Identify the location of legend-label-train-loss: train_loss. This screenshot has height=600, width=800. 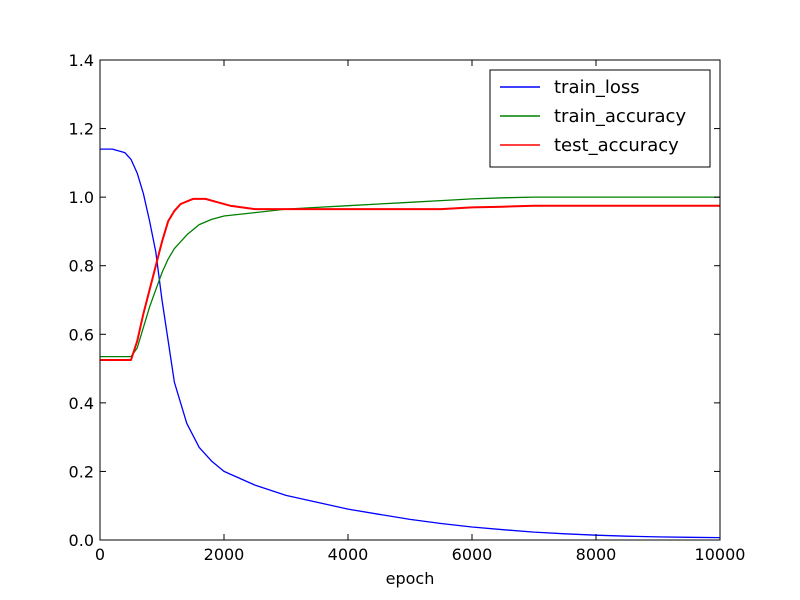
(597, 87).